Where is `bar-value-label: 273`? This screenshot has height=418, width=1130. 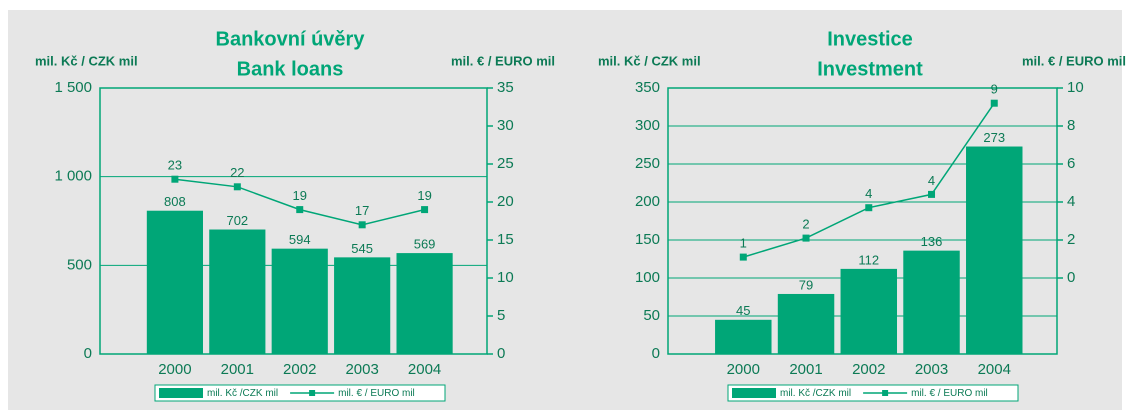
bar-value-label: 273 is located at coordinates (994, 137).